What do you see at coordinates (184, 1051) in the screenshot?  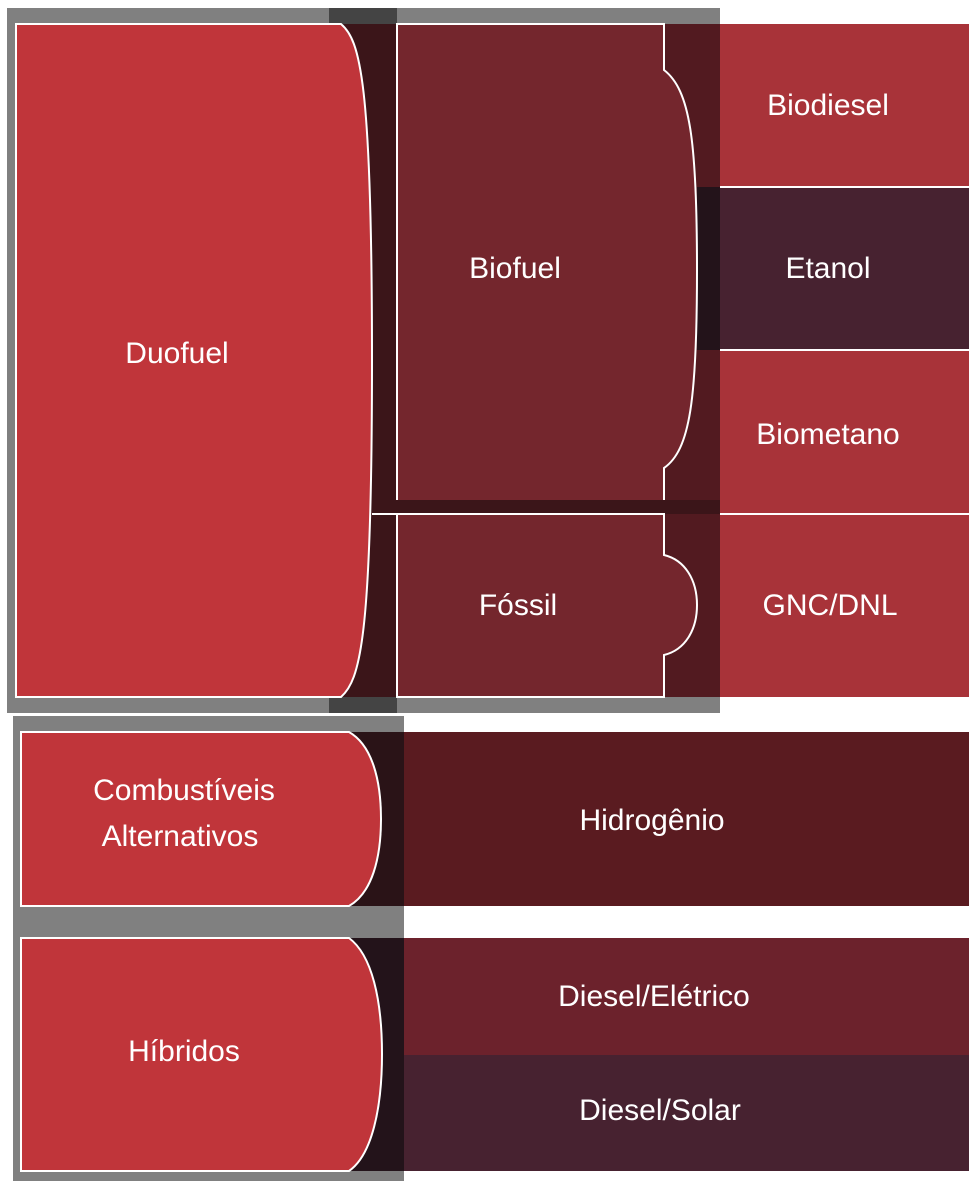 I see `node-label: Híbridos` at bounding box center [184, 1051].